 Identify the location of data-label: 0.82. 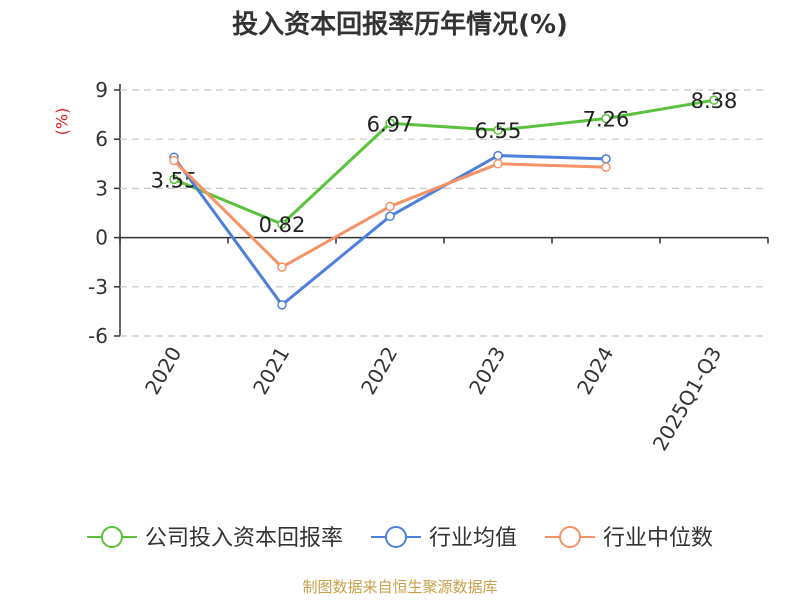
(282, 225).